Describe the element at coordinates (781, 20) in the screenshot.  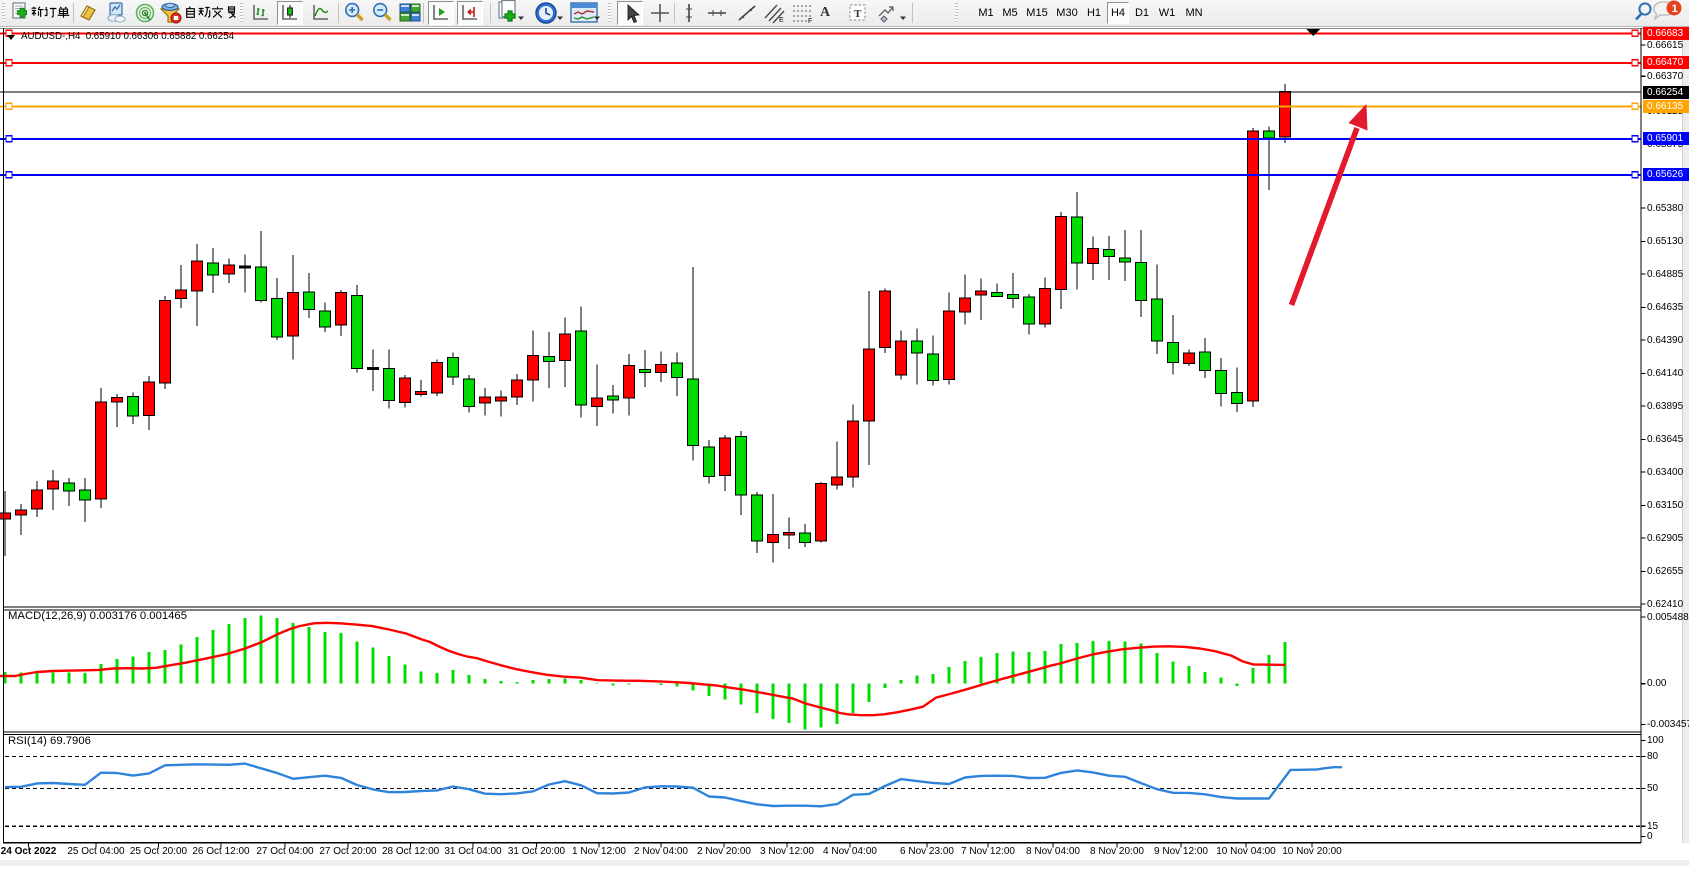
I see `svg-text: E` at that location.